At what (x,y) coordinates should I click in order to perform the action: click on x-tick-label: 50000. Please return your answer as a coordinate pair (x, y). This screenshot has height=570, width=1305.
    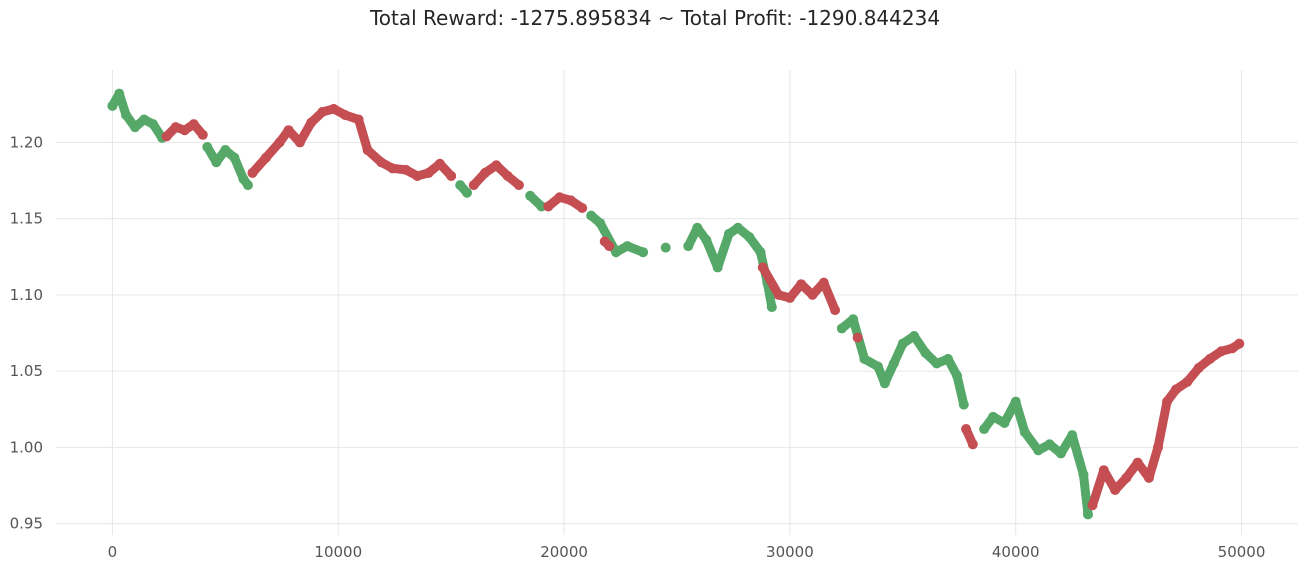
    Looking at the image, I should click on (1242, 552).